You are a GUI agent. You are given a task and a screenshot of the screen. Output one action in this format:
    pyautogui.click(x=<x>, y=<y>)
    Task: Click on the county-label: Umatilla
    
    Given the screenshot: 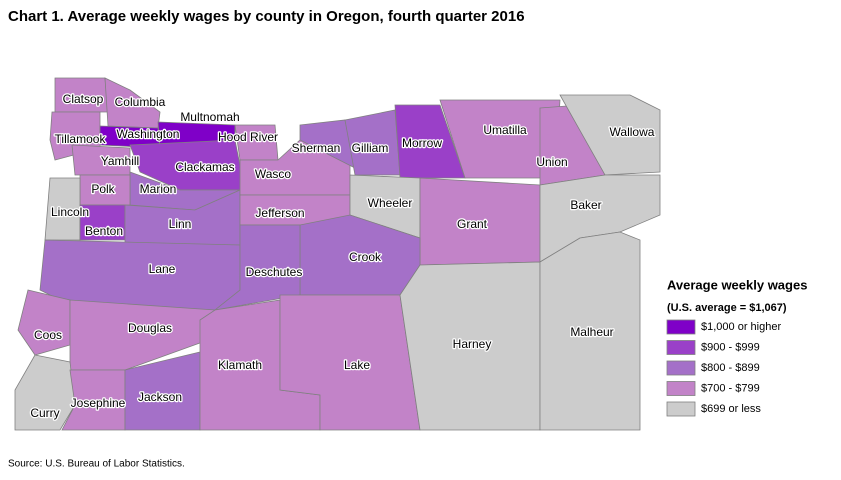 What is the action you would take?
    pyautogui.click(x=505, y=130)
    